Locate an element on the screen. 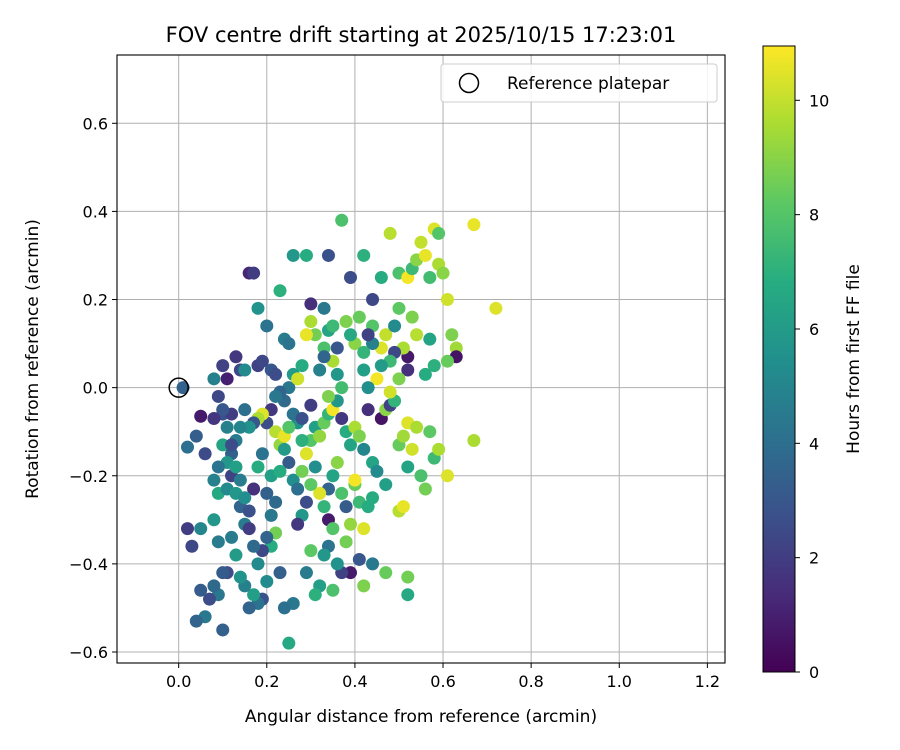 Image resolution: width=900 pixels, height=750 pixels. x-tick-label: 0.2 is located at coordinates (266, 681).